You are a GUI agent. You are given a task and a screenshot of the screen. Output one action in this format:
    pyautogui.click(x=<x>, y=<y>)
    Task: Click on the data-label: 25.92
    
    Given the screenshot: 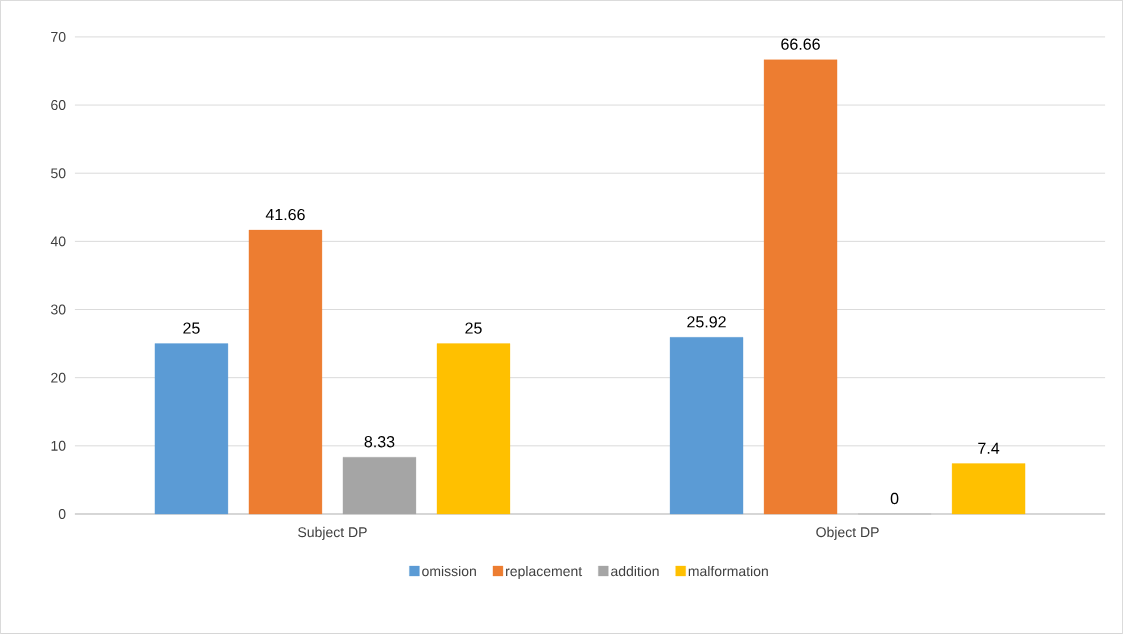 What is the action you would take?
    pyautogui.click(x=706, y=322)
    